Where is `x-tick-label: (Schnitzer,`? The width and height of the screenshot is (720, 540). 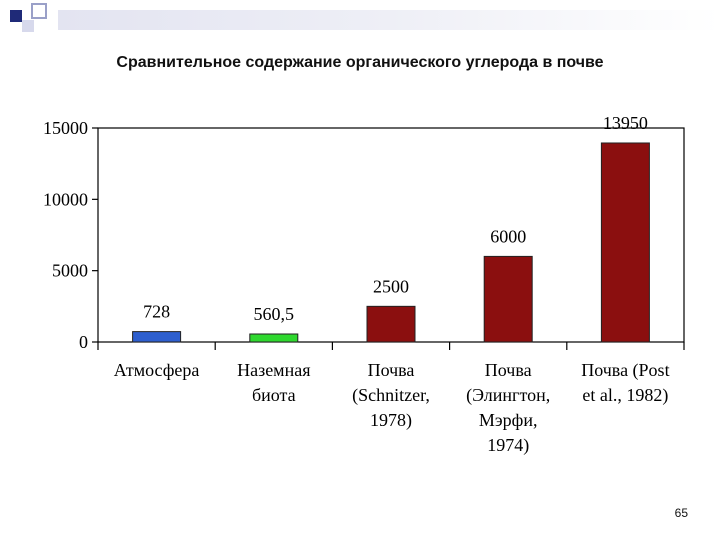 x-tick-label: (Schnitzer, is located at coordinates (391, 395).